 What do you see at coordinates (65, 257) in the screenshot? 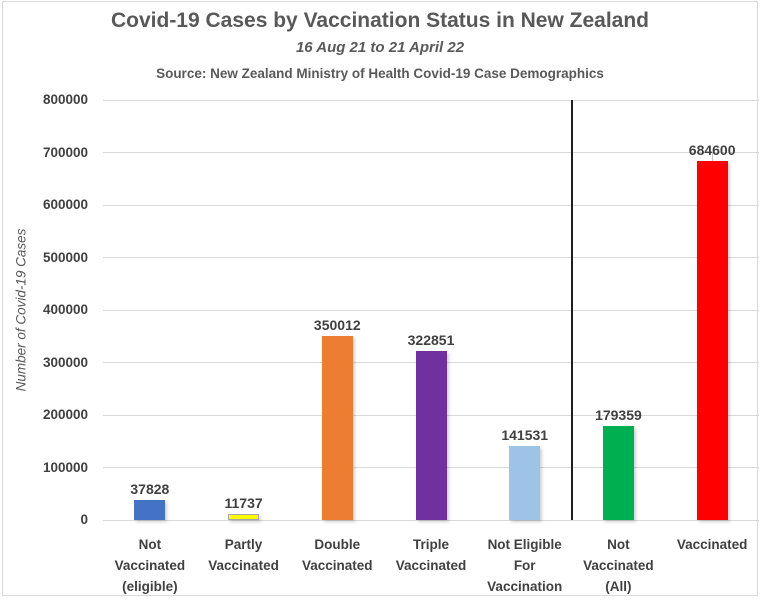
I see `y-tick-label-500000: 500000` at bounding box center [65, 257].